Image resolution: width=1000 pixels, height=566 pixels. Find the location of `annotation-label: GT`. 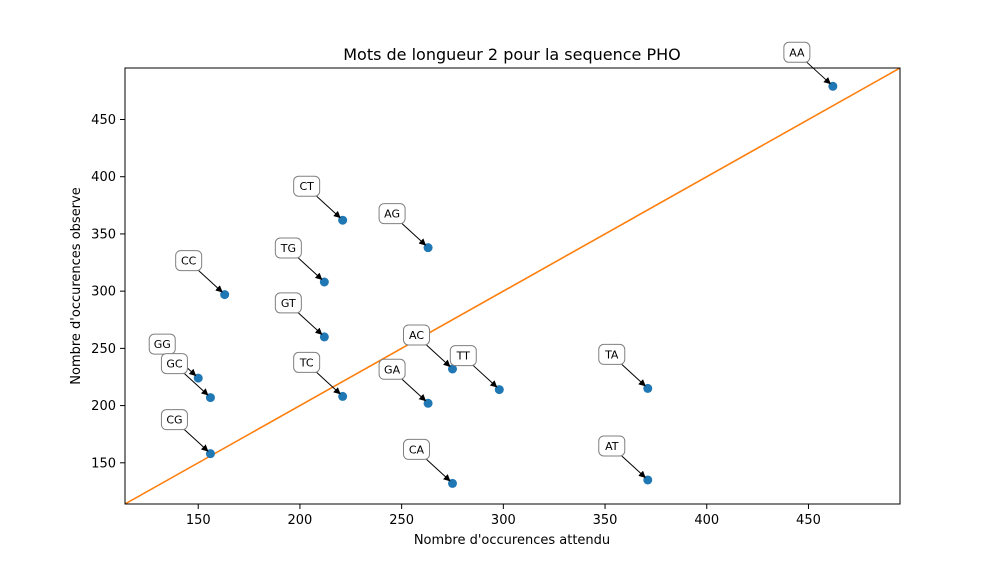

annotation-label: GT is located at coordinates (288, 303).